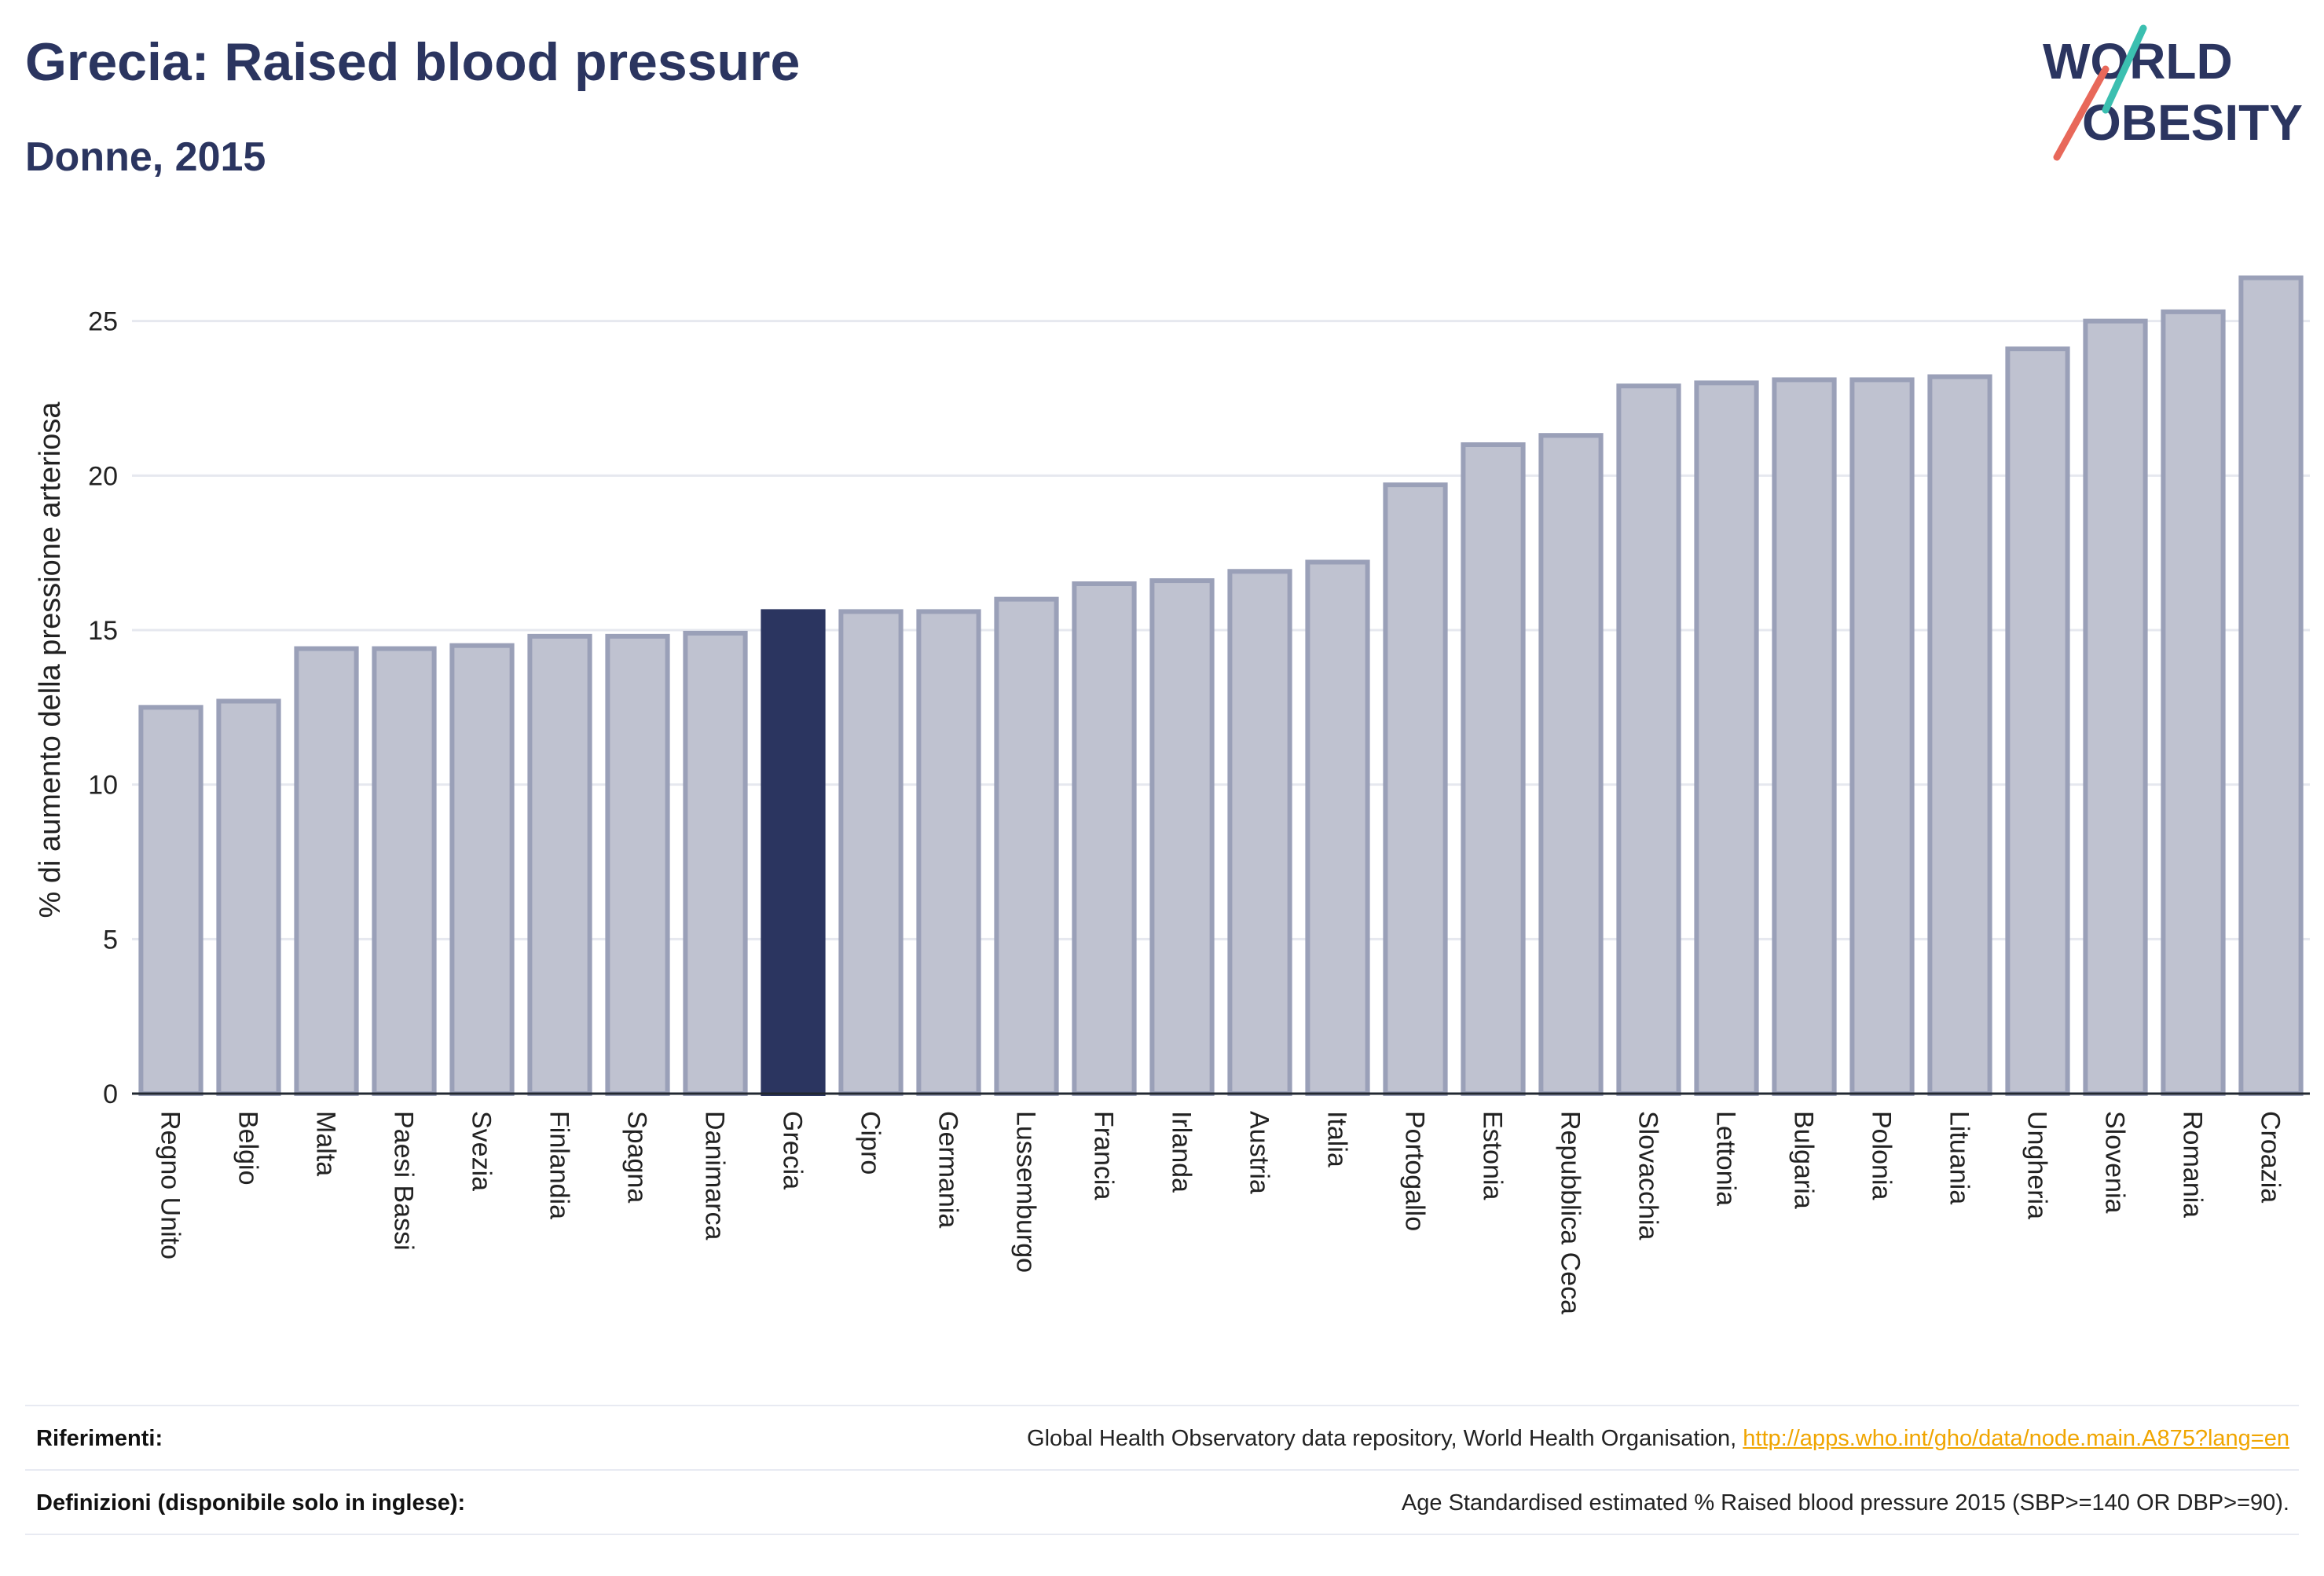  Describe the element at coordinates (2081, 113) in the screenshot. I see `logo-slash-red` at that location.